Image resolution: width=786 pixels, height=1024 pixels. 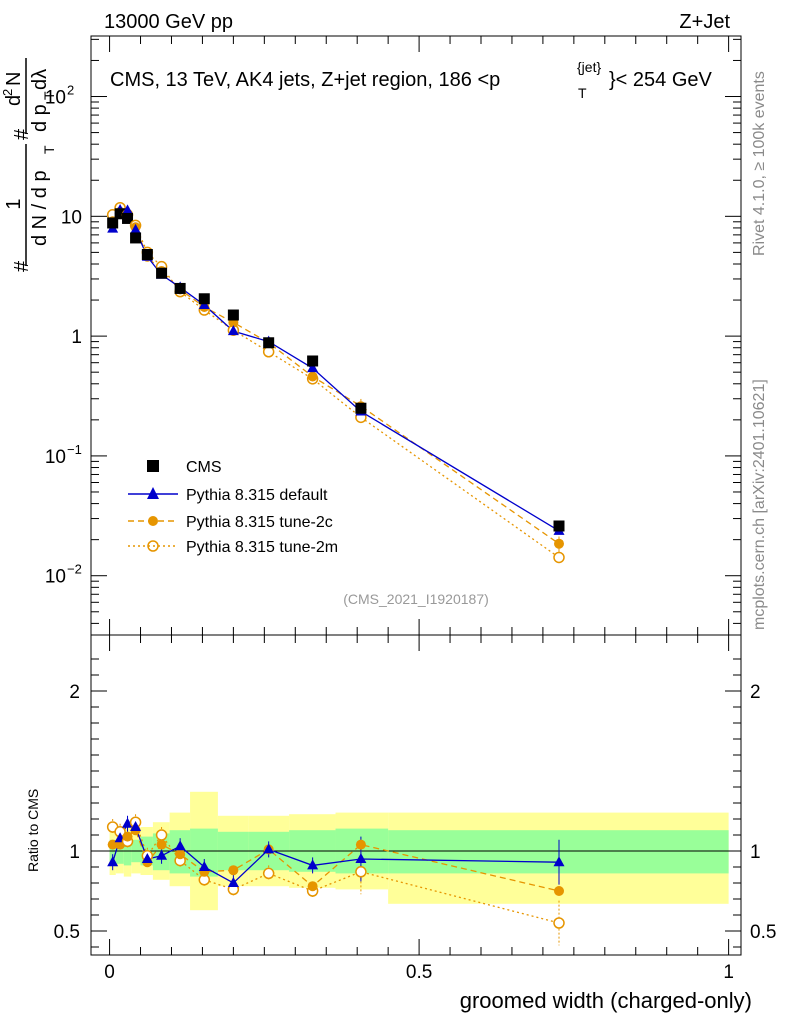 What do you see at coordinates (14, 79) in the screenshot?
I see `ylabel-num2-tail: N` at bounding box center [14, 79].